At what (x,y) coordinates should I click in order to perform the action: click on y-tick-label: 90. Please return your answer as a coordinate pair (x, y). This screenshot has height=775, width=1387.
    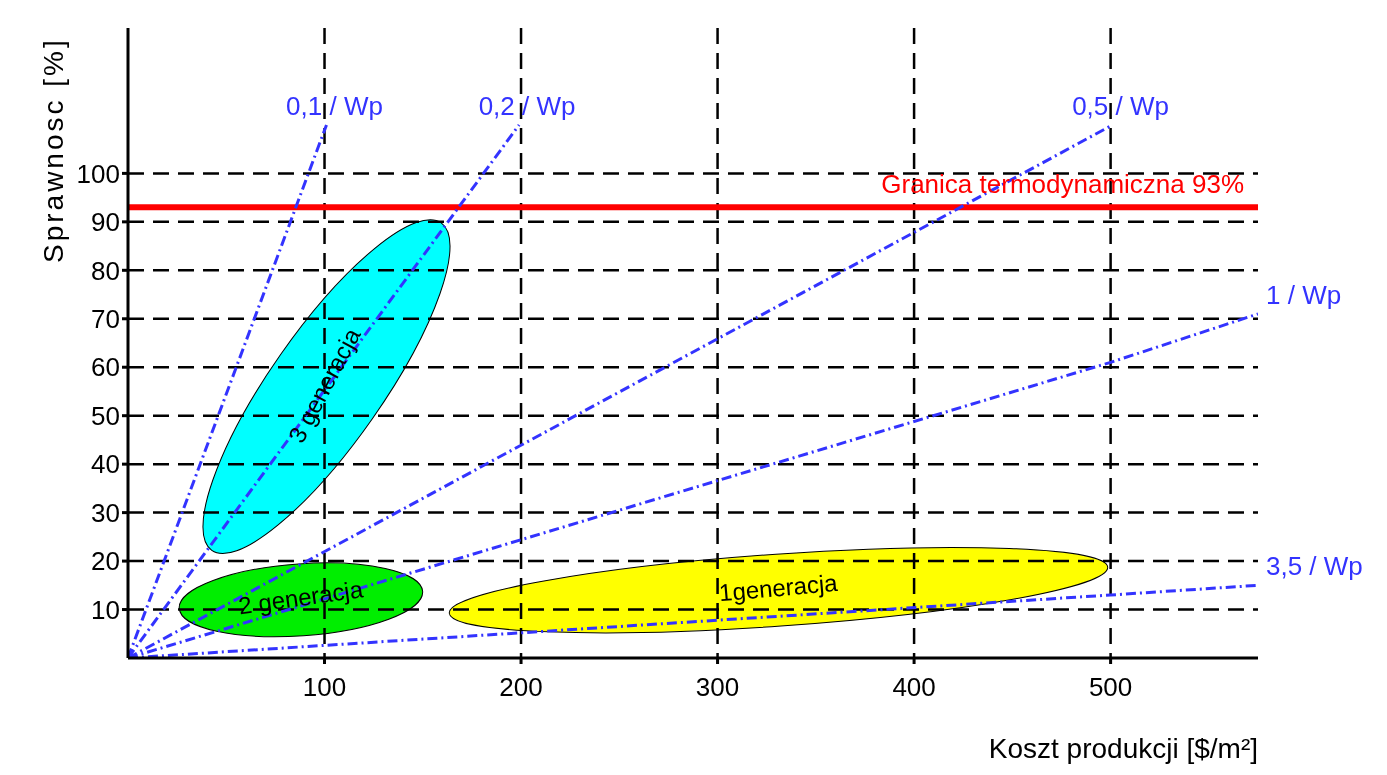
    Looking at the image, I should click on (105, 222).